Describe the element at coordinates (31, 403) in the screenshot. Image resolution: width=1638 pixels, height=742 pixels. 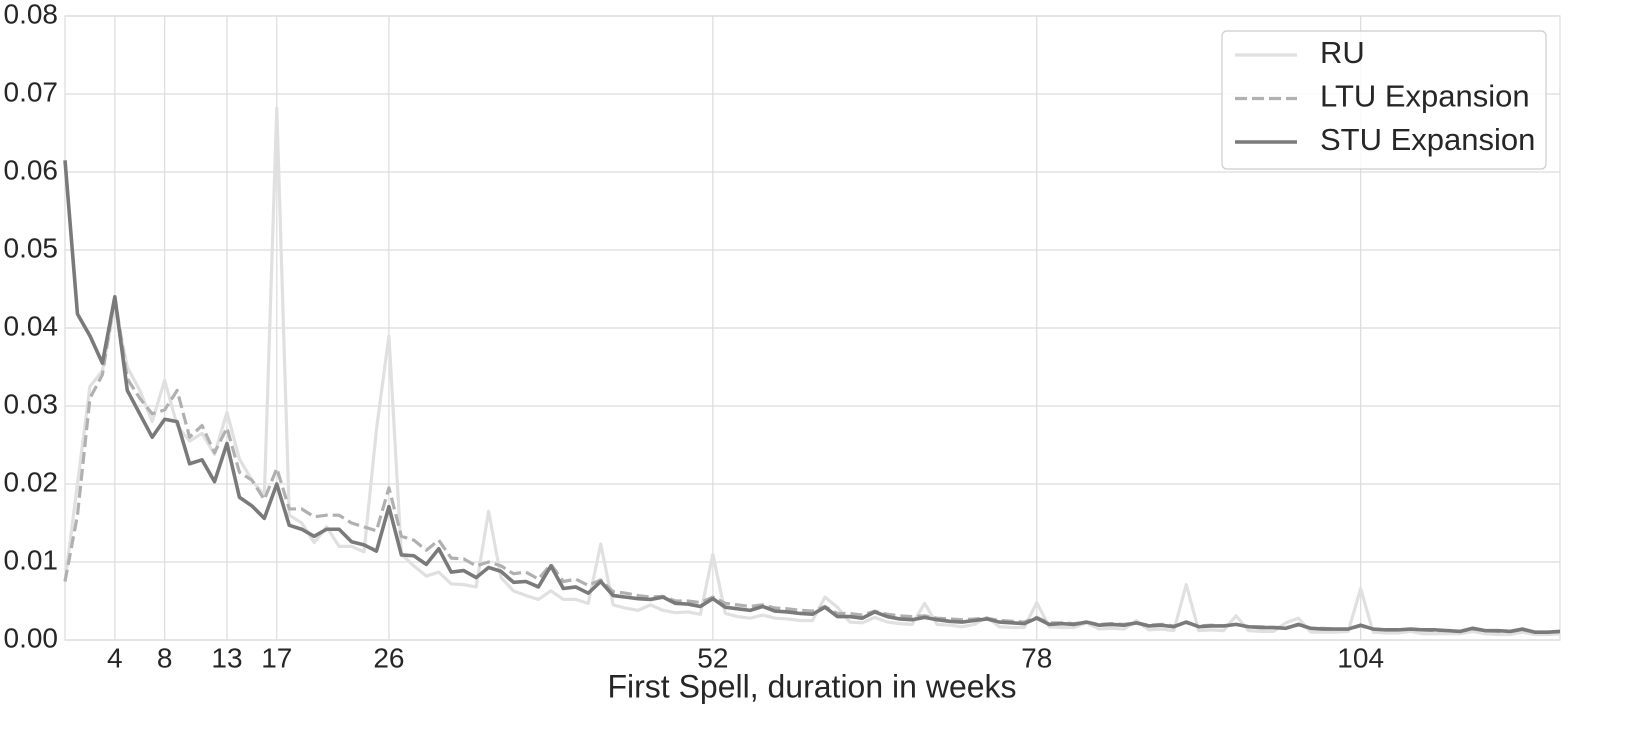
I see `y-tick-label: 0.03` at that location.